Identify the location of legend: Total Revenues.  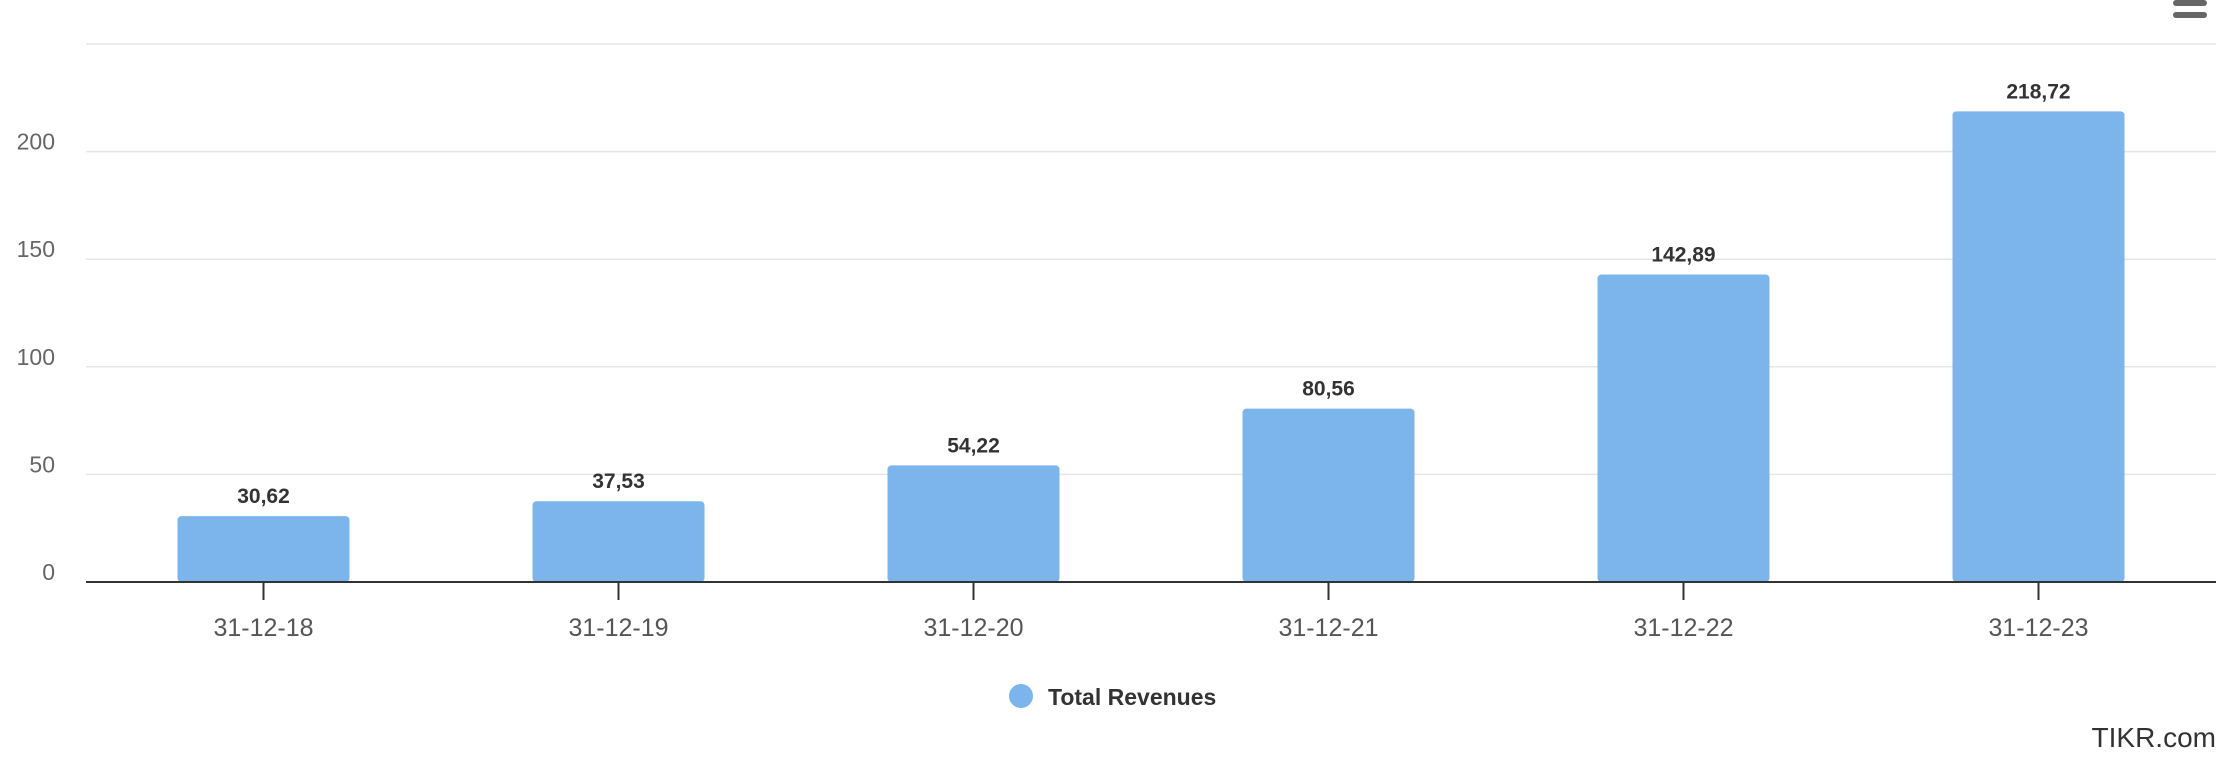
(1112, 697).